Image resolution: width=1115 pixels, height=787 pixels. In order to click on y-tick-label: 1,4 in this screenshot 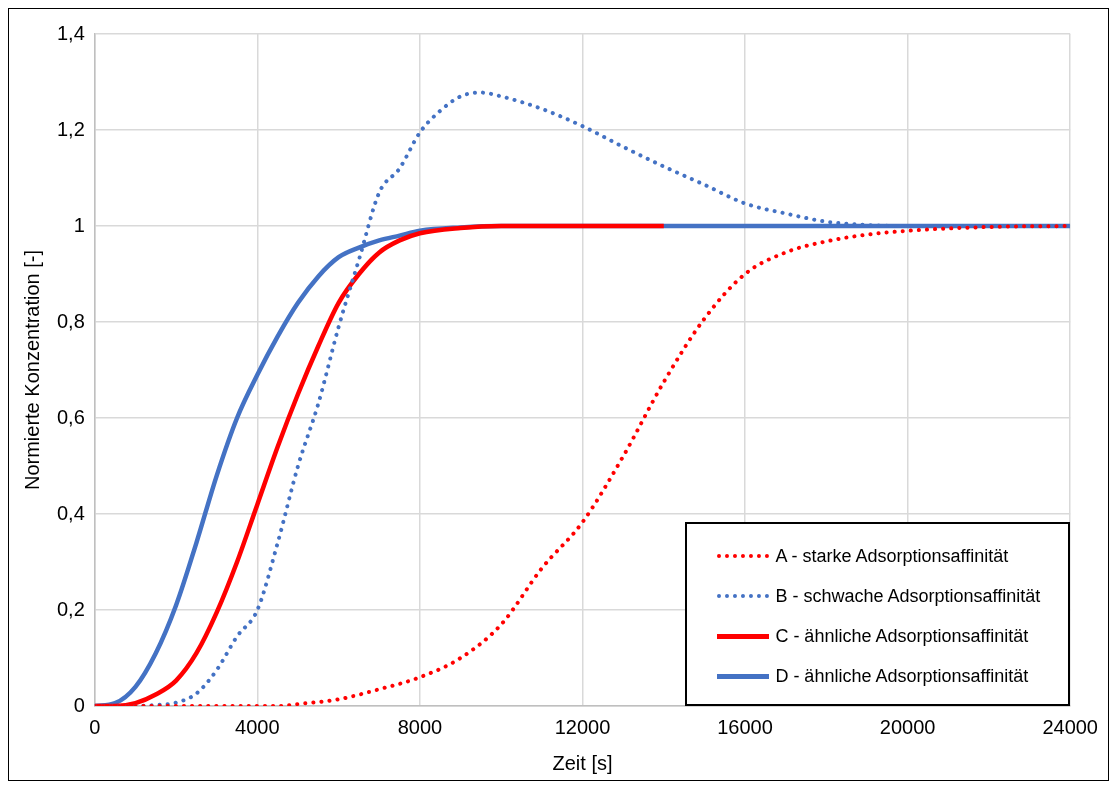, I will do `click(70, 32)`.